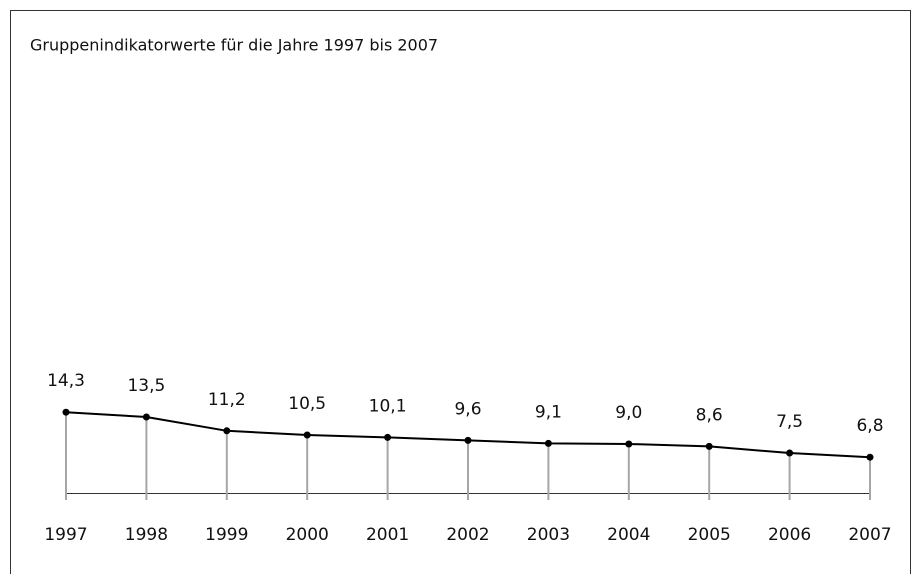 This screenshot has width=912, height=574. I want to click on value-label: 14,3, so click(66, 381).